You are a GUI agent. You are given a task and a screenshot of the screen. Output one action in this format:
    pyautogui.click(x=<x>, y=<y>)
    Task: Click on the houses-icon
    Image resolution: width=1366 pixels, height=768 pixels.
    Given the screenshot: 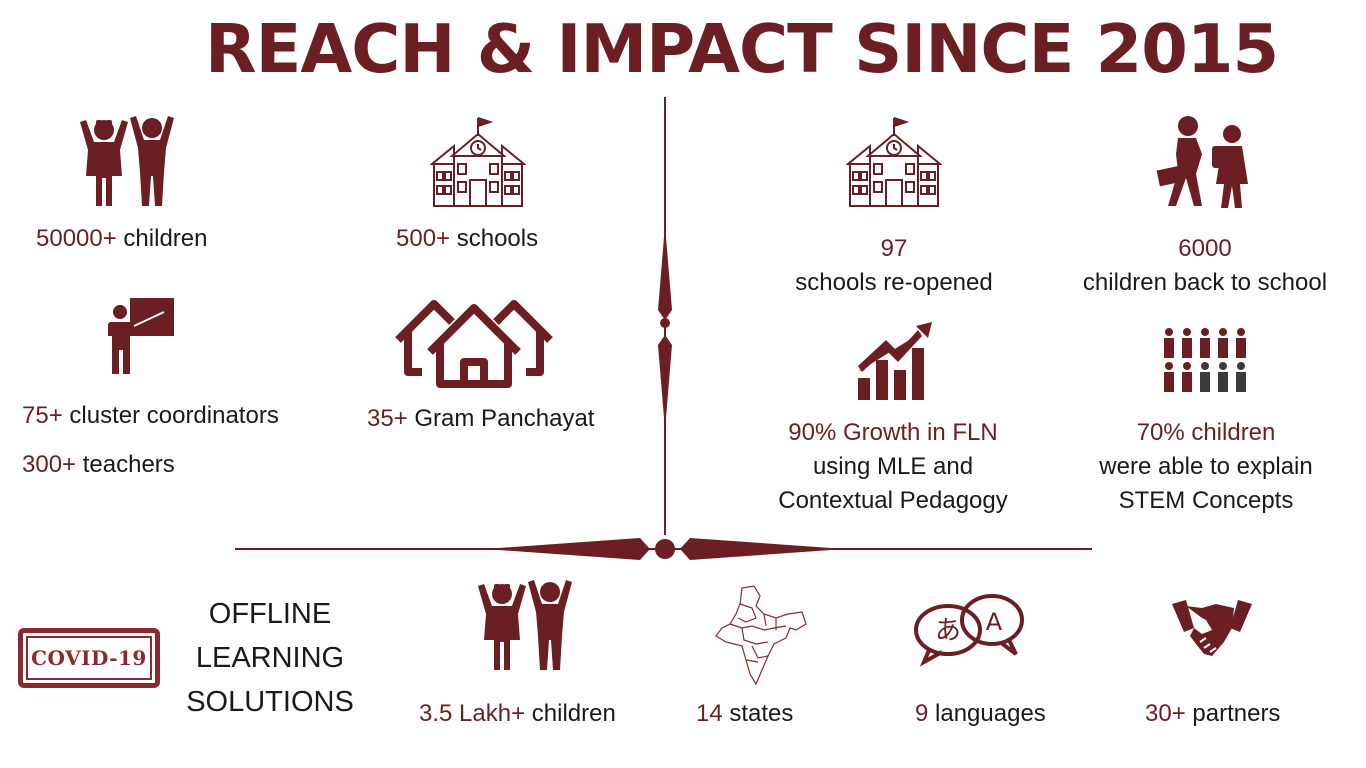 What is the action you would take?
    pyautogui.click(x=474, y=344)
    